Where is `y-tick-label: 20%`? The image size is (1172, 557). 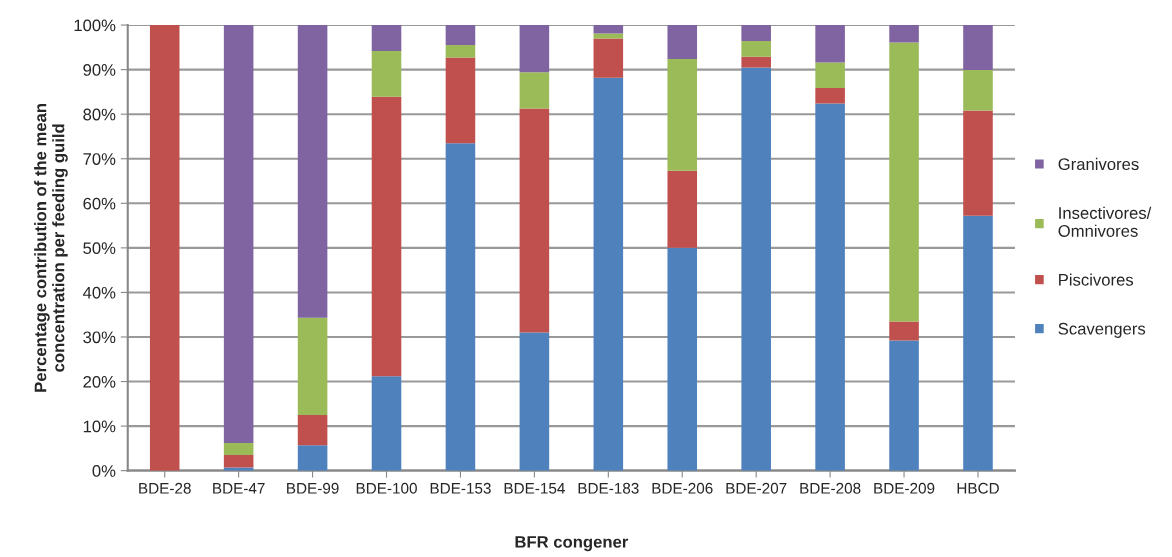
y-tick-label: 20% is located at coordinates (99, 381).